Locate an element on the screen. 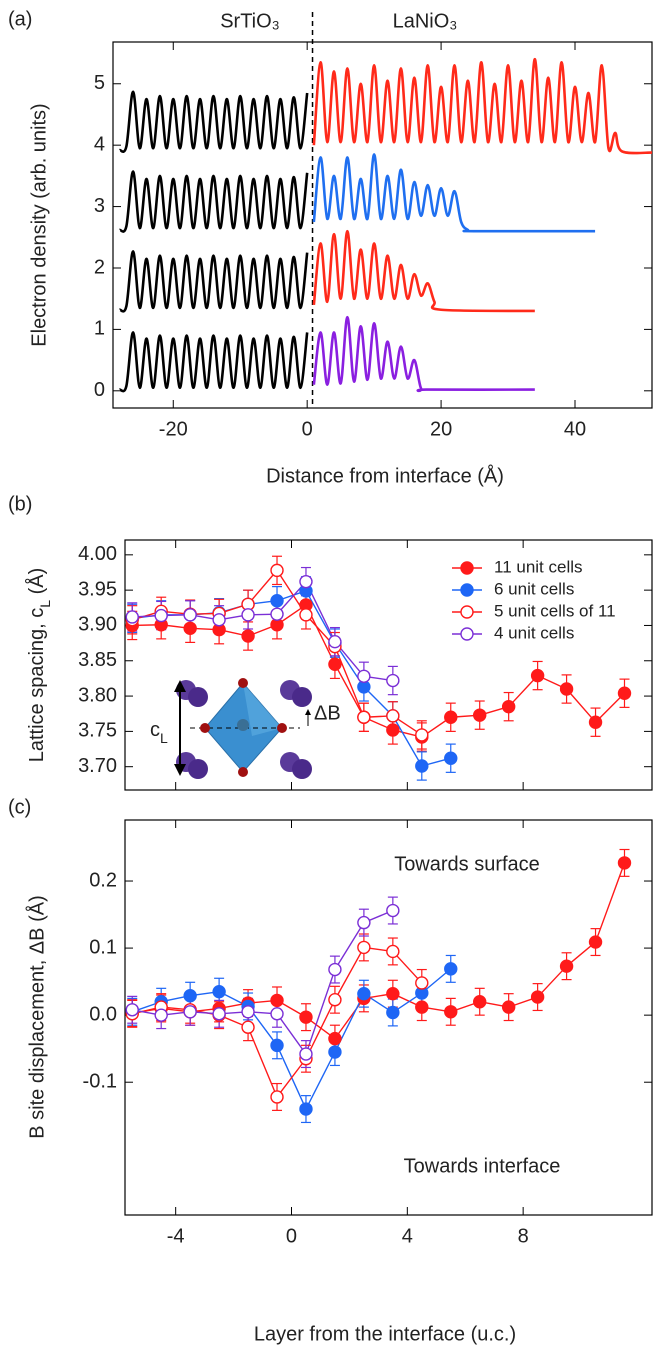 The width and height of the screenshot is (658, 1352). y-tick-label: 0.0 is located at coordinates (103, 1014).